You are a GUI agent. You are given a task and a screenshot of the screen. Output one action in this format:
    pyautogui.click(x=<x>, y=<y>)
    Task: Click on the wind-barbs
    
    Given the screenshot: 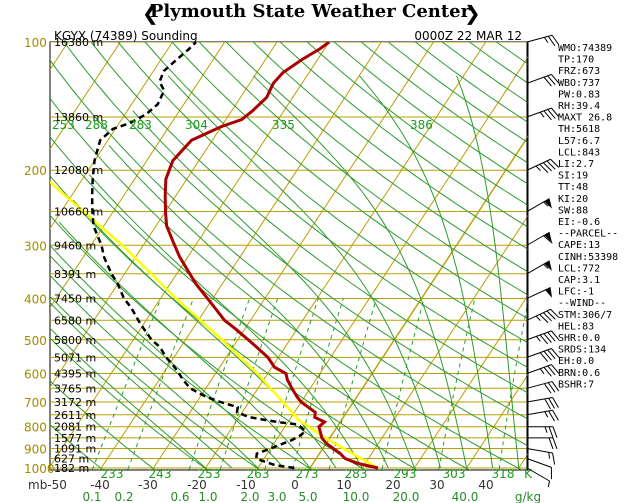 What is the action you would take?
    pyautogui.click(x=543, y=261)
    